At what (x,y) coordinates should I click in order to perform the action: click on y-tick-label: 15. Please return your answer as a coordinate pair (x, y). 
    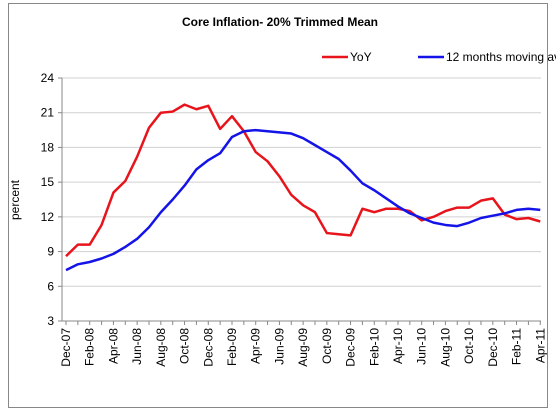
    Looking at the image, I should click on (48, 182).